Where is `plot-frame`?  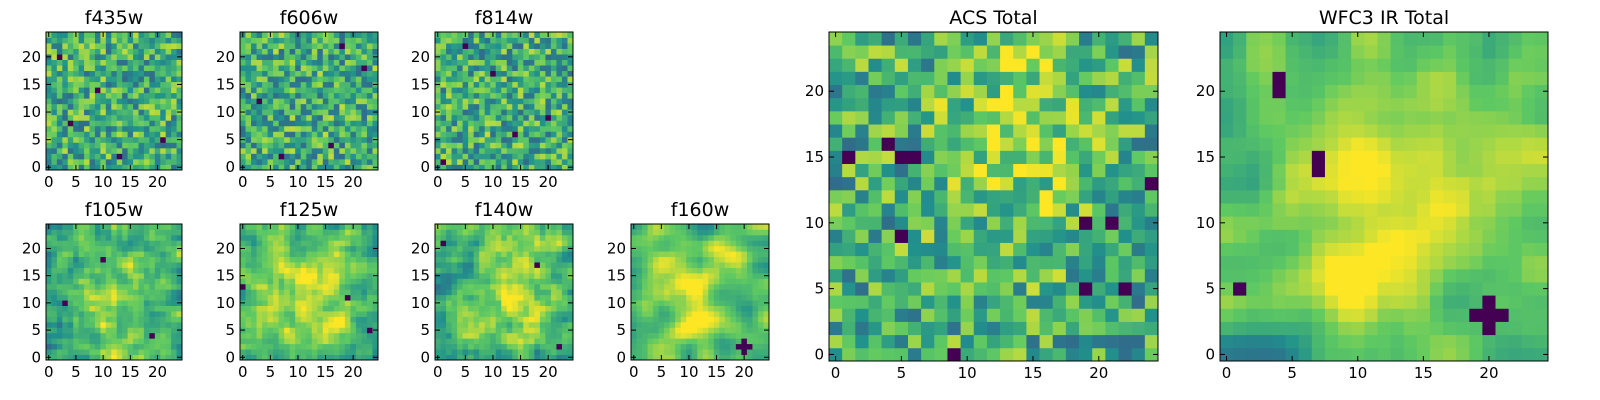
plot-frame is located at coordinates (309, 101).